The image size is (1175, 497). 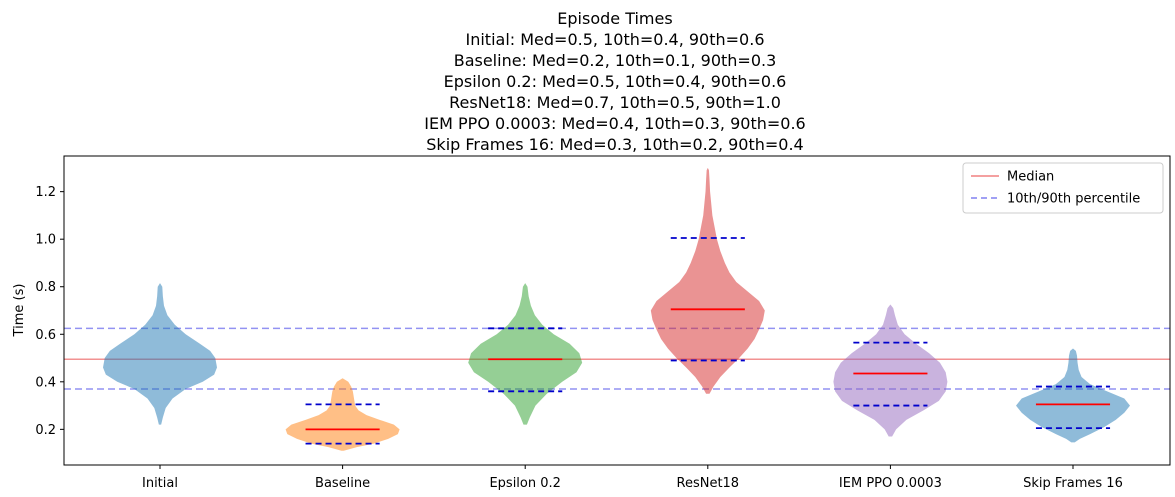 I want to click on y-axis: 0.2 0.4 0.6 0.8 1.0 1.2, so click(x=49, y=311).